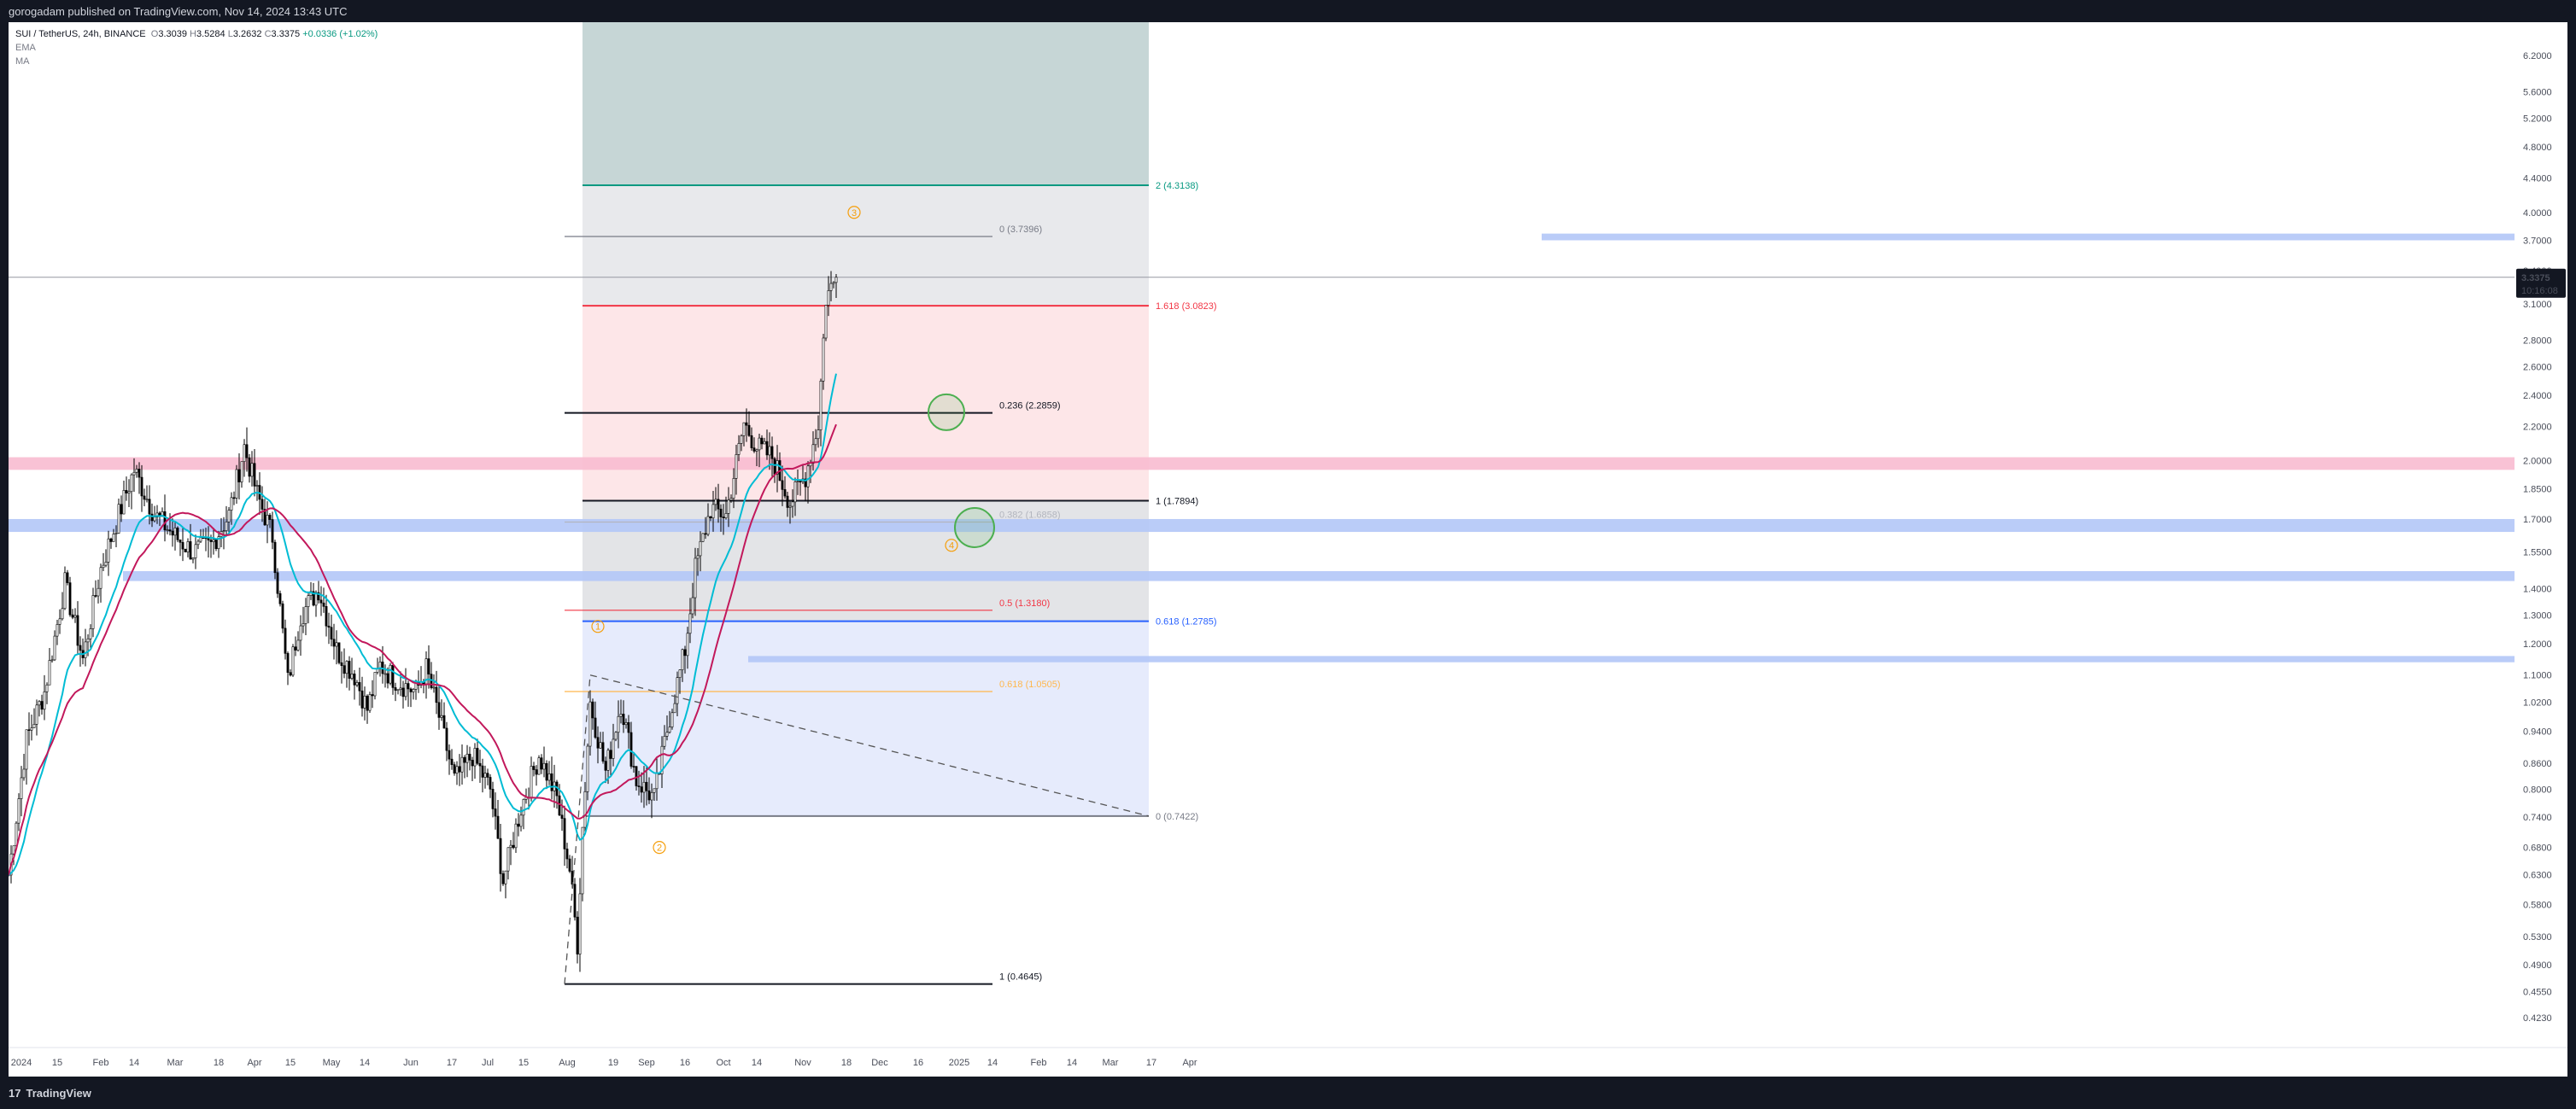 The width and height of the screenshot is (2576, 1109). Describe the element at coordinates (2539, 291) in the screenshot. I see `price-tag-countdown: 10:16:08` at that location.